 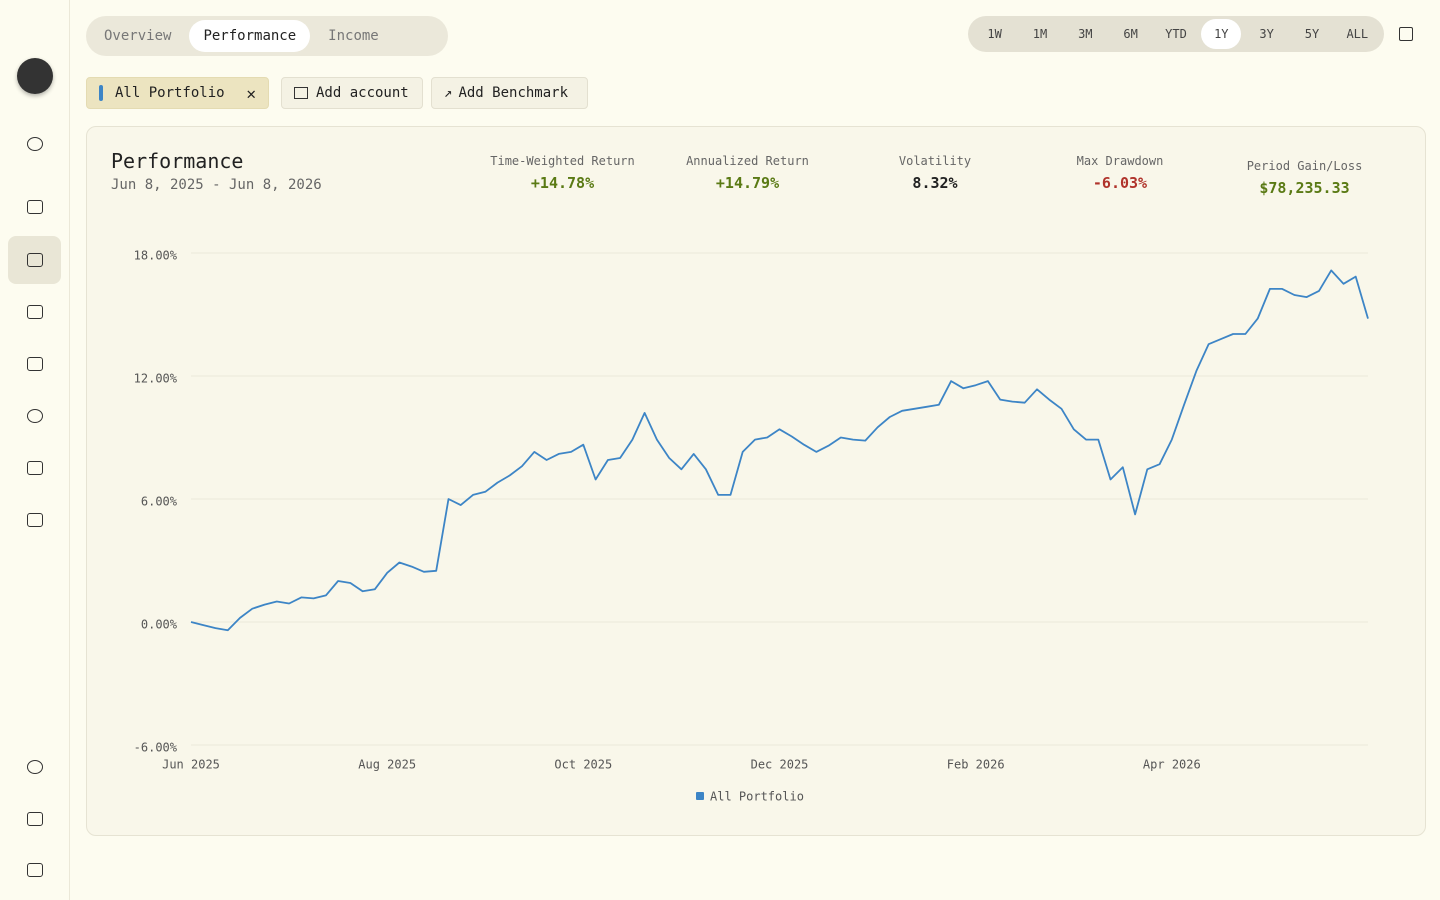 I want to click on sidebar, so click(x=35, y=450).